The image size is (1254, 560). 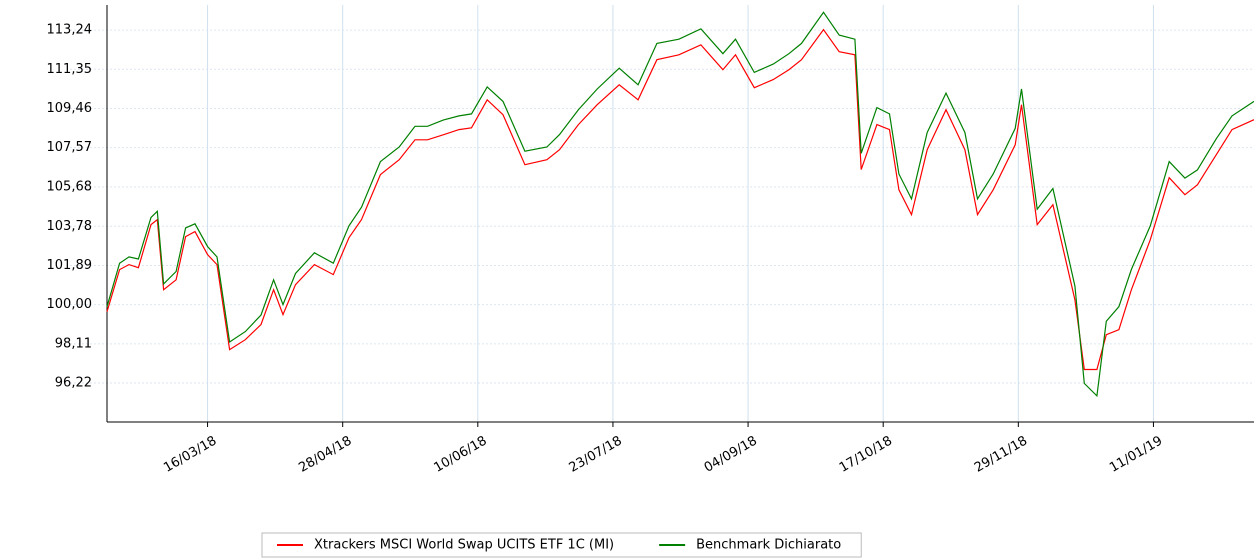 I want to click on x-tick-label: 28/04/18, so click(x=325, y=455).